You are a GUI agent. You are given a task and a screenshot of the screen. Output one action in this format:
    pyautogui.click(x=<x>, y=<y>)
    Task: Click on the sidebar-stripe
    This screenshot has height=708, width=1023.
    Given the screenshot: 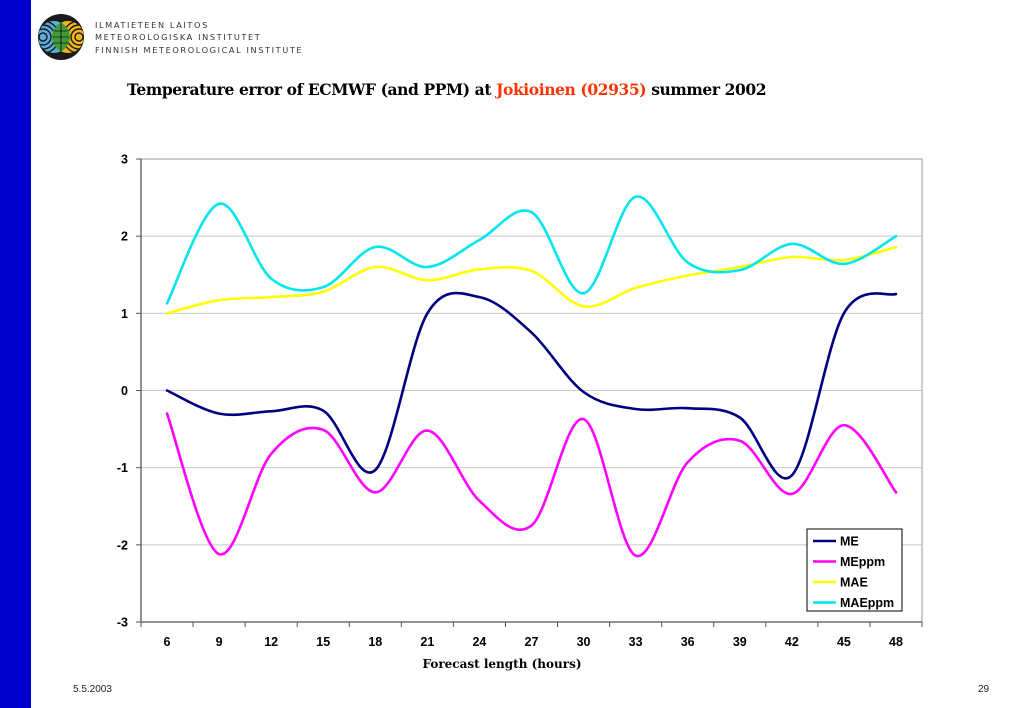 What is the action you would take?
    pyautogui.click(x=15, y=354)
    